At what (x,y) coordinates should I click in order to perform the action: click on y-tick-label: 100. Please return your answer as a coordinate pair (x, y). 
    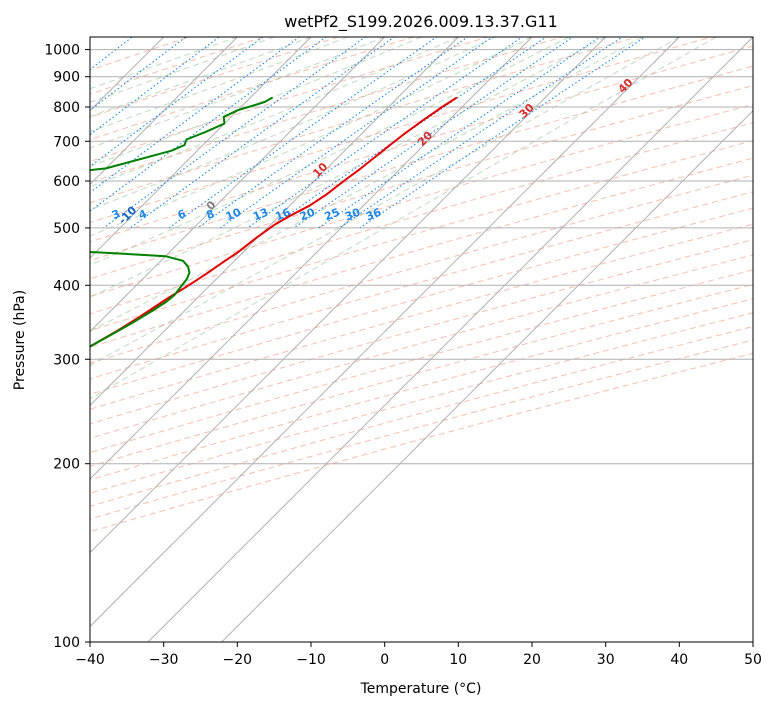
    Looking at the image, I should click on (66, 643).